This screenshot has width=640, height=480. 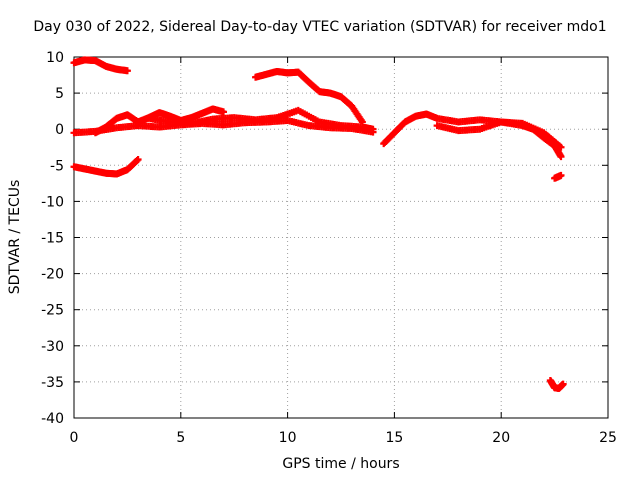 I want to click on y-axis-label: SDTVAR / TECUs, so click(x=15, y=237).